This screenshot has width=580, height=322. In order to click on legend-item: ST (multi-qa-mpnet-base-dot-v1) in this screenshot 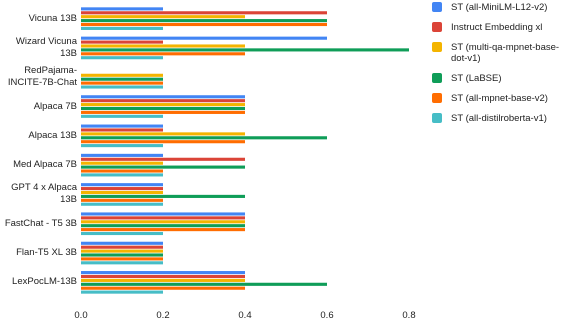, I will do `click(502, 53)`.